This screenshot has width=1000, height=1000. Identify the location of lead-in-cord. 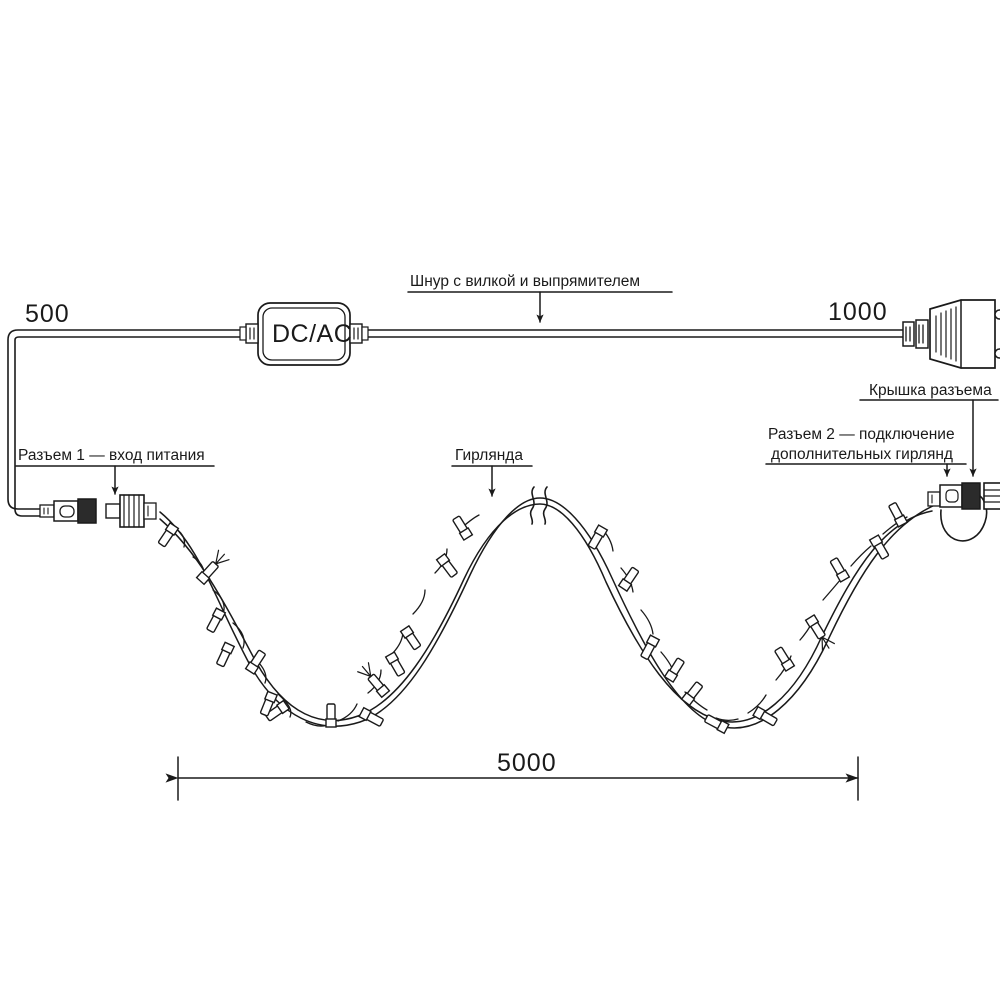
(129, 423).